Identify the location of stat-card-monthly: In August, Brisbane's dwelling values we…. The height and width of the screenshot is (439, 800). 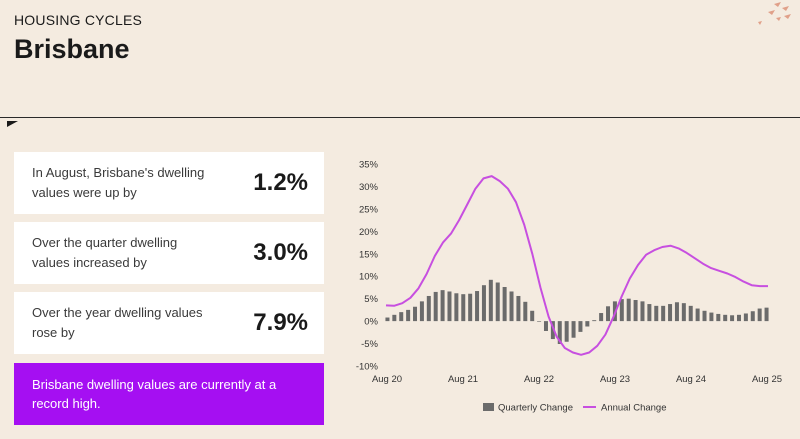
(169, 183).